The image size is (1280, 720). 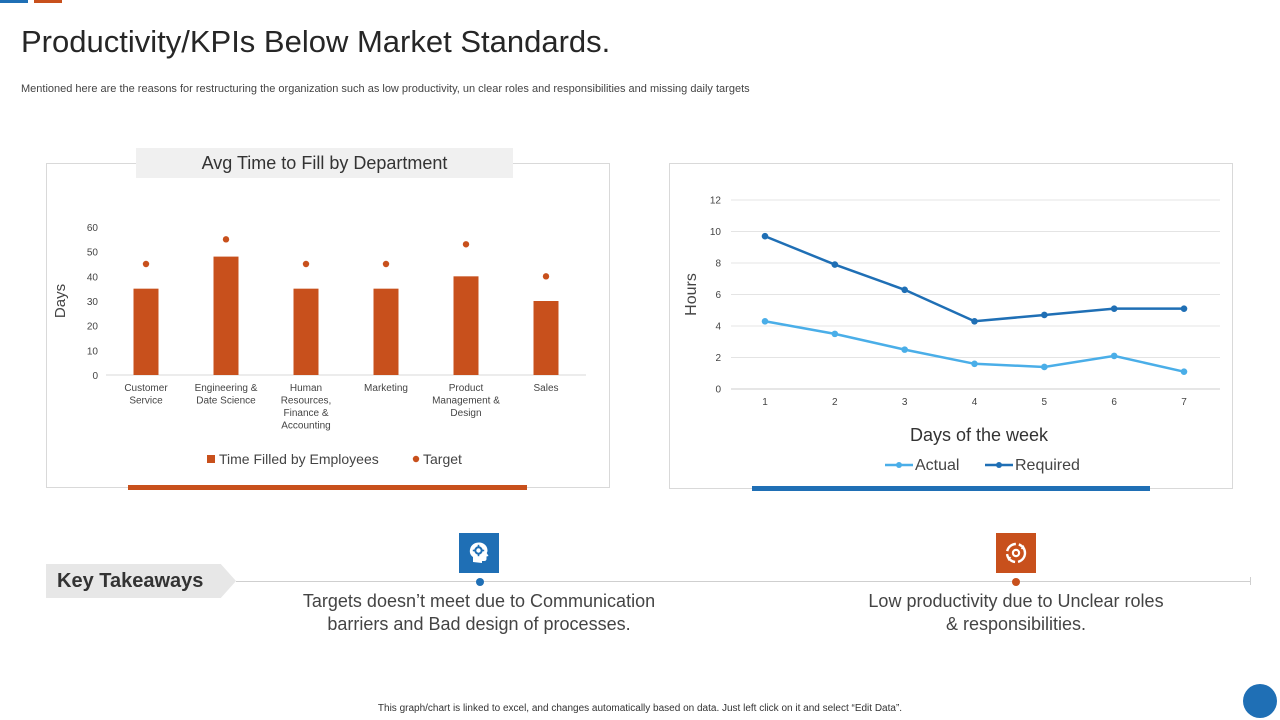 I want to click on legend-label-bars: Time Filled by Employees, so click(x=299, y=459).